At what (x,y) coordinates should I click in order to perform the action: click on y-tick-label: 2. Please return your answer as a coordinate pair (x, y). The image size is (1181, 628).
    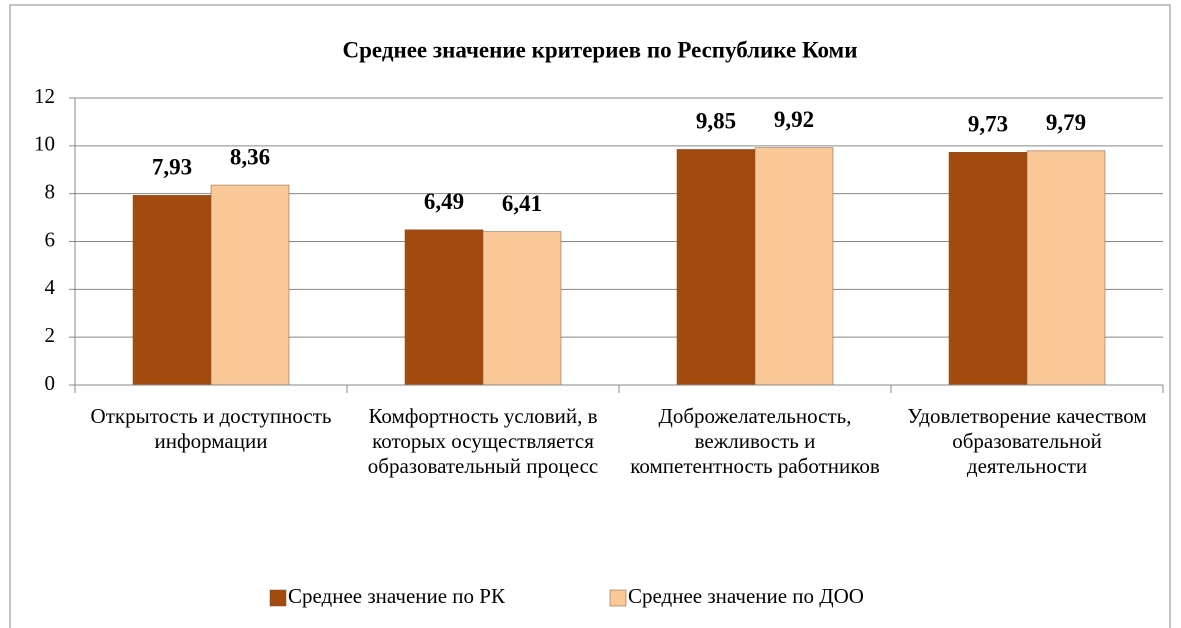
    Looking at the image, I should click on (50, 335).